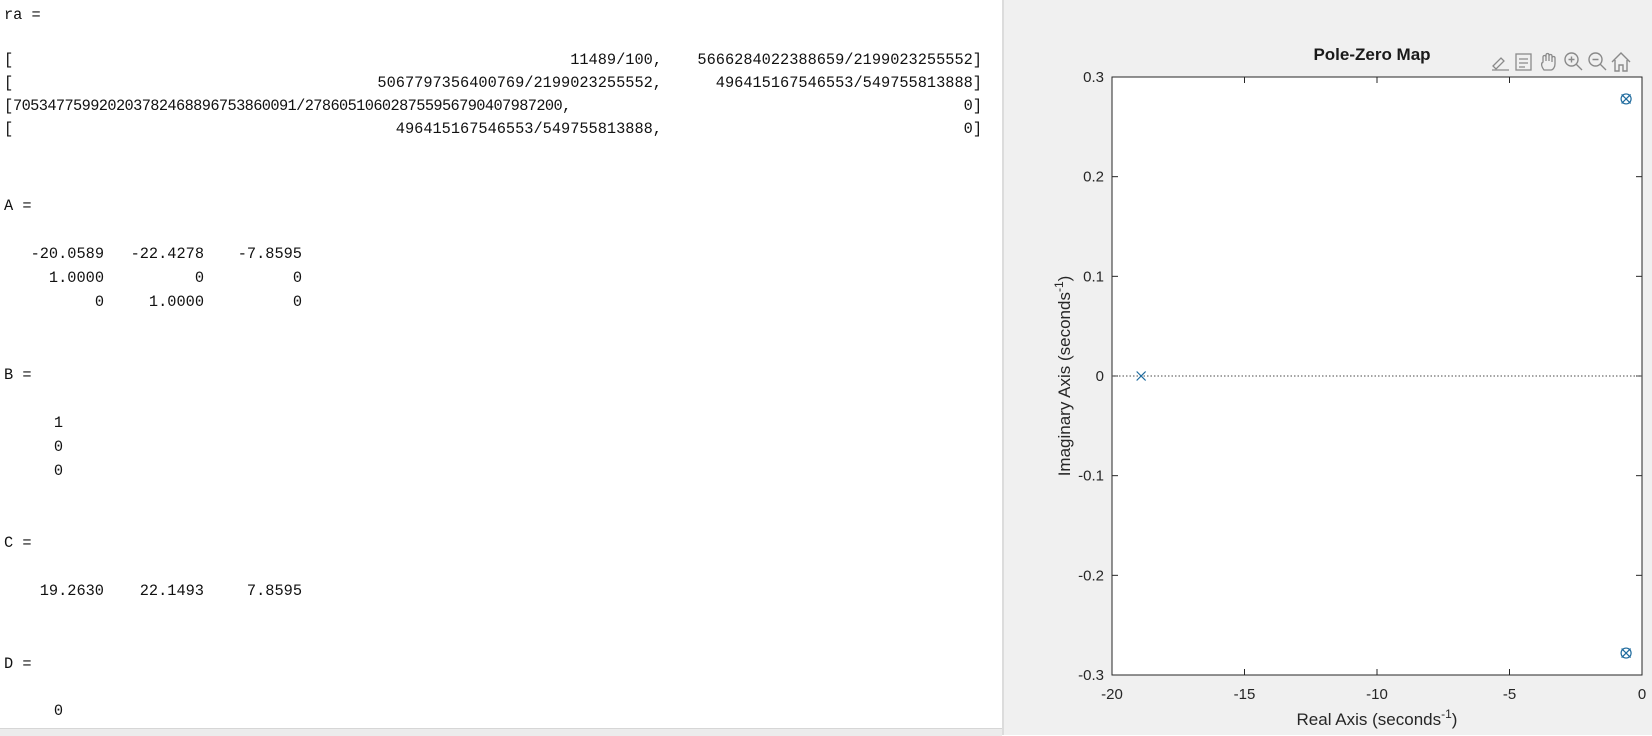  Describe the element at coordinates (528, 129) in the screenshot. I see `ra-row-cell: 496415167546553/549755813888,` at that location.